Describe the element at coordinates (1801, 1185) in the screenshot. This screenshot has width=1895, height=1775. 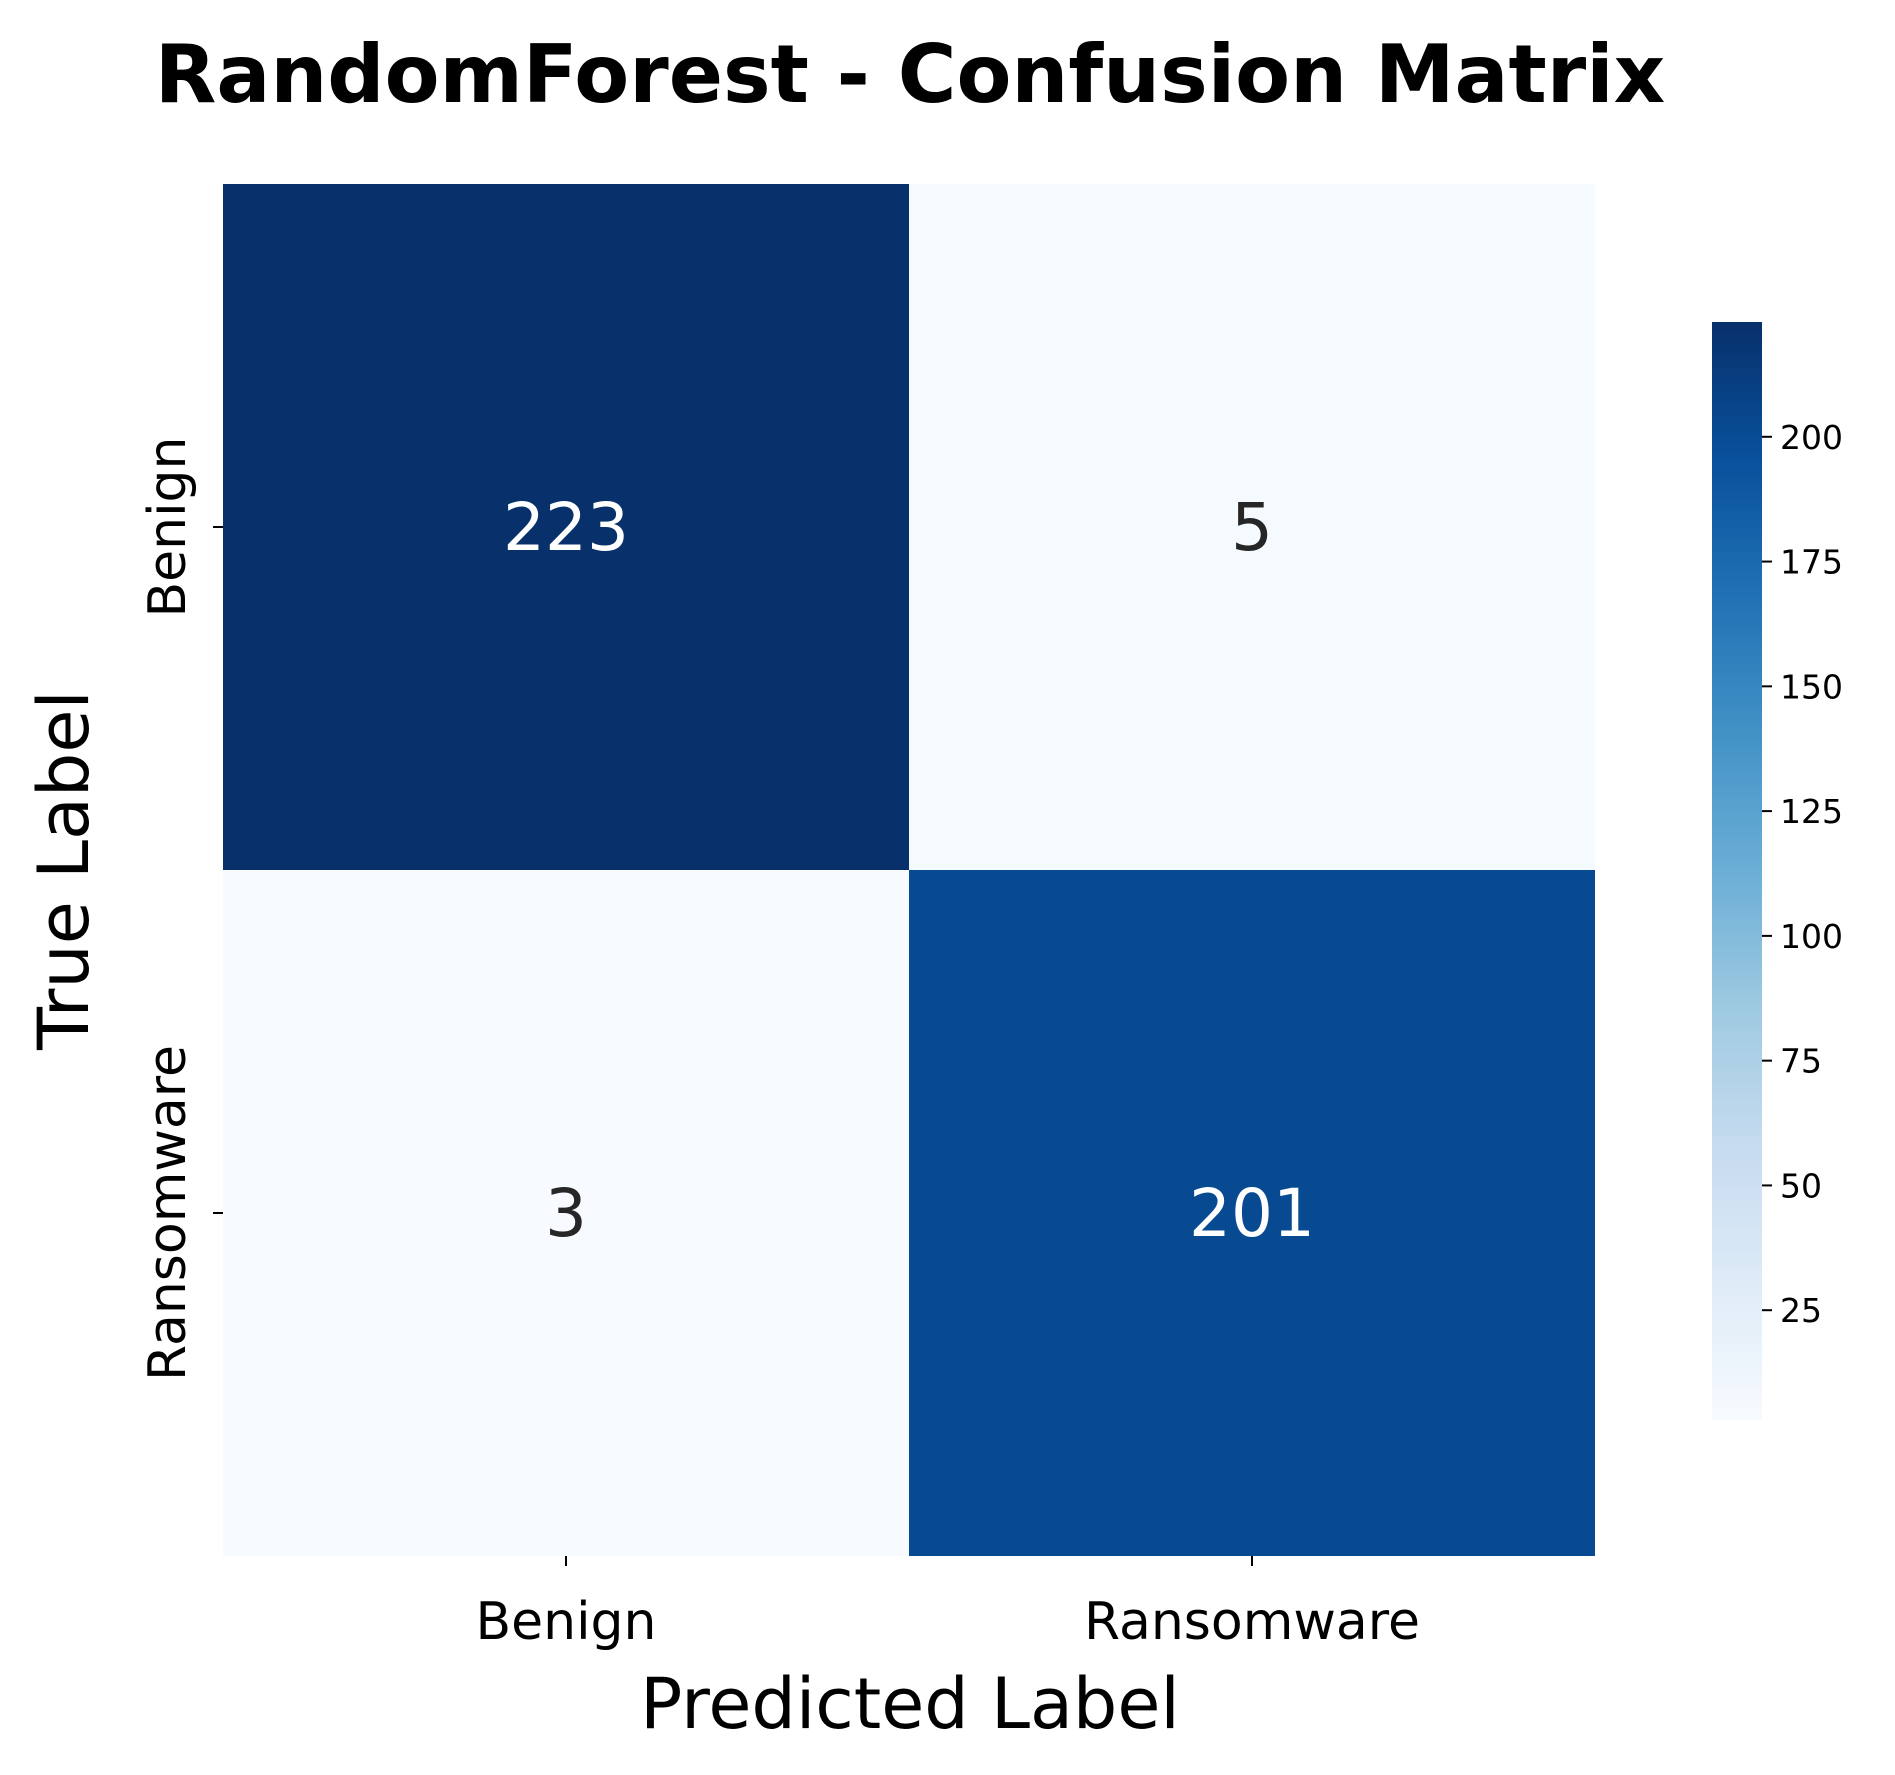
I see `colorbar-tick-label-1: 50` at that location.